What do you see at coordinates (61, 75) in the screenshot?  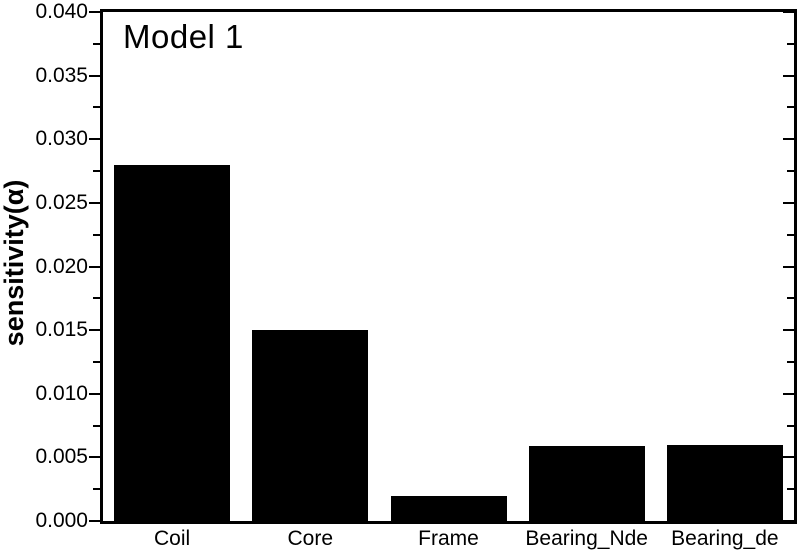 I see `y-tick-label: 0.035` at bounding box center [61, 75].